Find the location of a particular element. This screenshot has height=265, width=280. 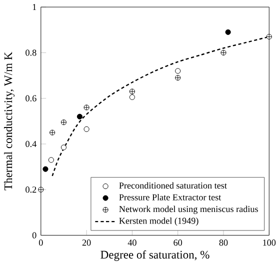

x-tick-label: 0 is located at coordinates (40, 243).